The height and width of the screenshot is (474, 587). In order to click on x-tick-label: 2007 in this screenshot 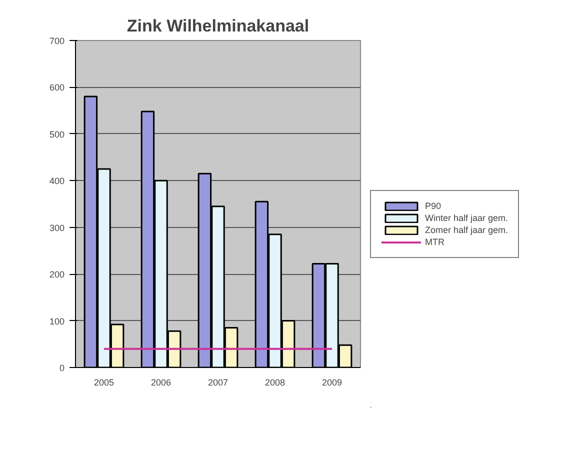, I will do `click(218, 383)`.